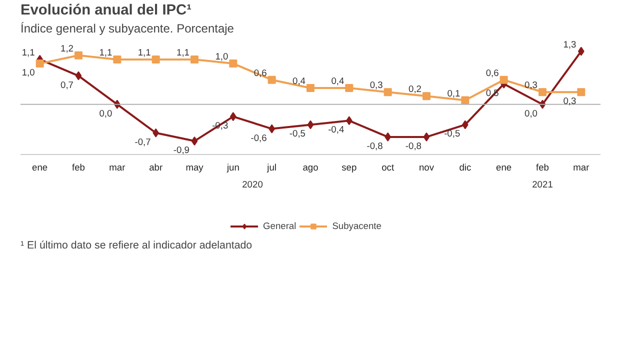 This screenshot has height=344, width=640. Describe the element at coordinates (195, 167) in the screenshot. I see `x-tick-label: may` at that location.